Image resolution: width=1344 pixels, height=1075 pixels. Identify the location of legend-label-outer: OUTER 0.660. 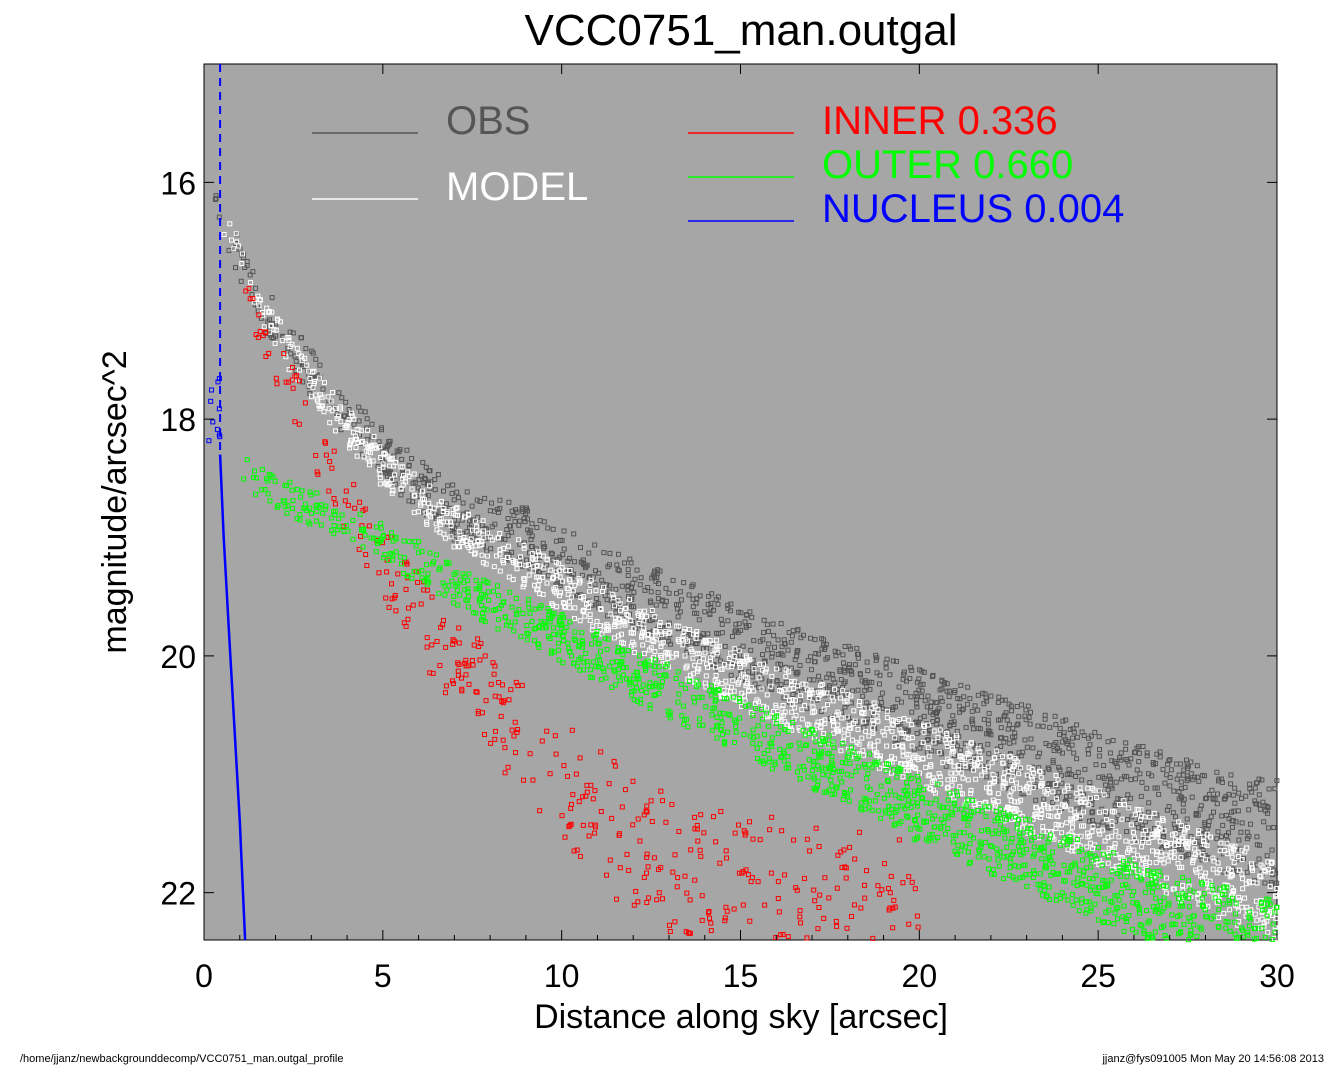
(947, 165).